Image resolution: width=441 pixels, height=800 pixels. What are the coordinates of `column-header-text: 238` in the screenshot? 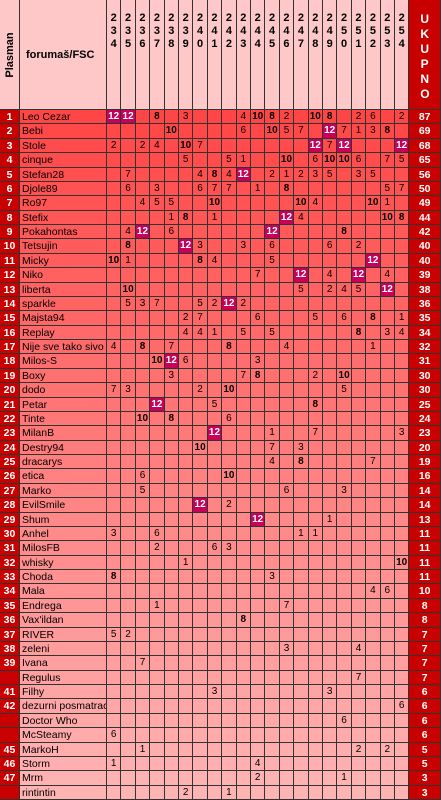 It's located at (171, 31).